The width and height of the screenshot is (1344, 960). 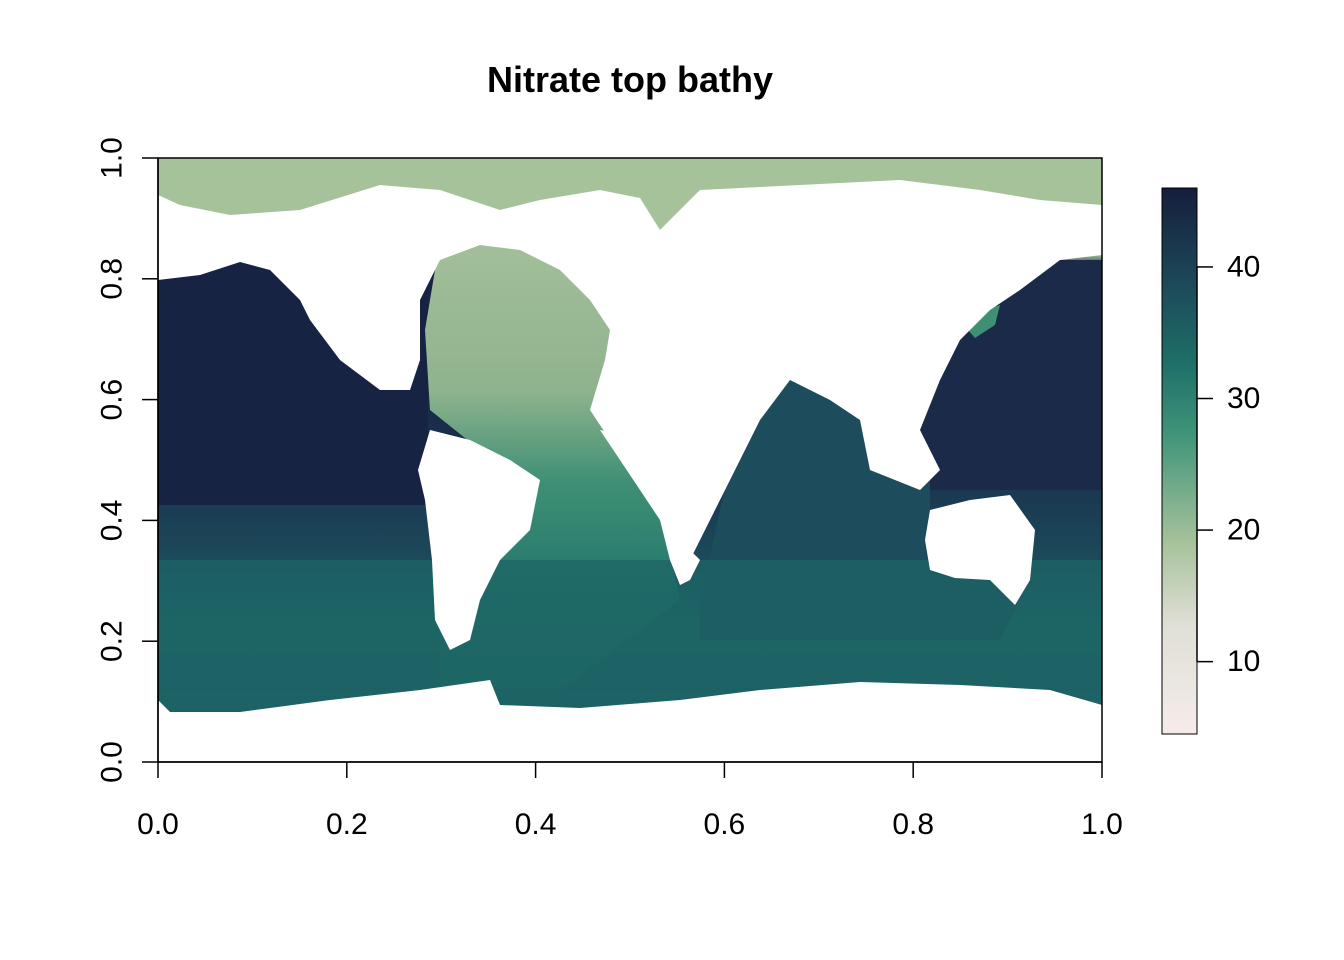 What do you see at coordinates (1243, 266) in the screenshot?
I see `colorbar-tick-label: 40` at bounding box center [1243, 266].